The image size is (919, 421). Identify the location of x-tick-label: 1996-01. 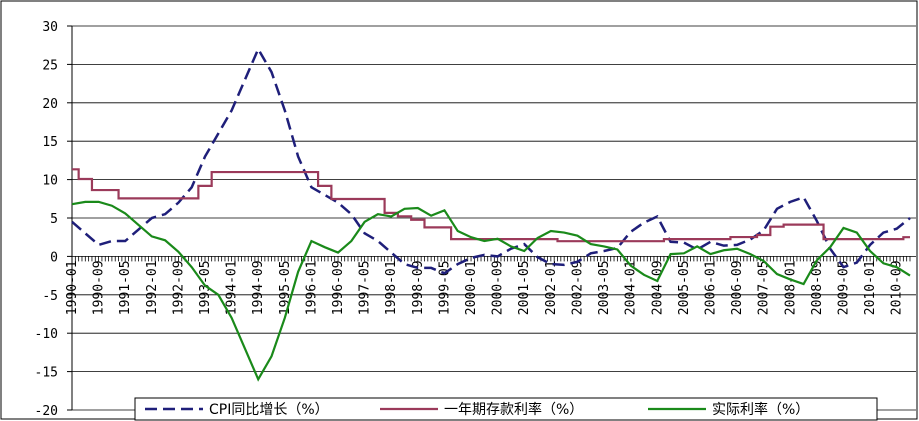
(311, 287).